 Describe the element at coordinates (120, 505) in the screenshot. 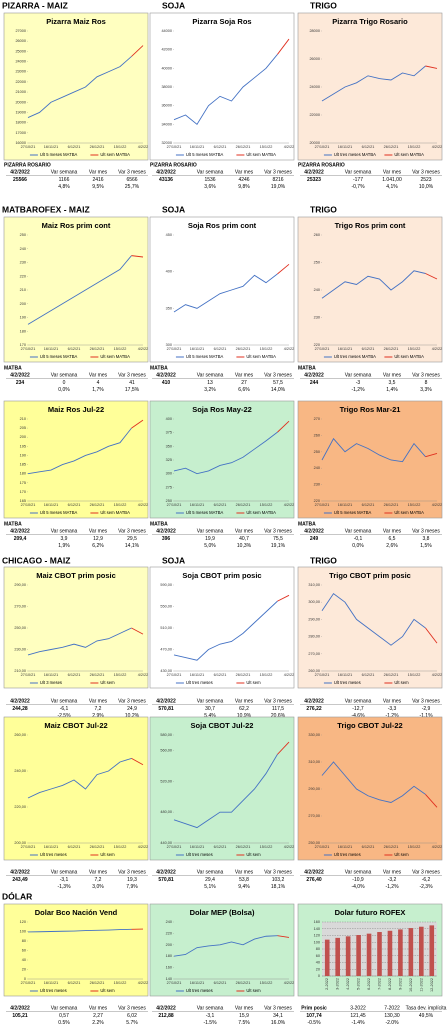

I see `x-tick-label: 15/1/22` at that location.